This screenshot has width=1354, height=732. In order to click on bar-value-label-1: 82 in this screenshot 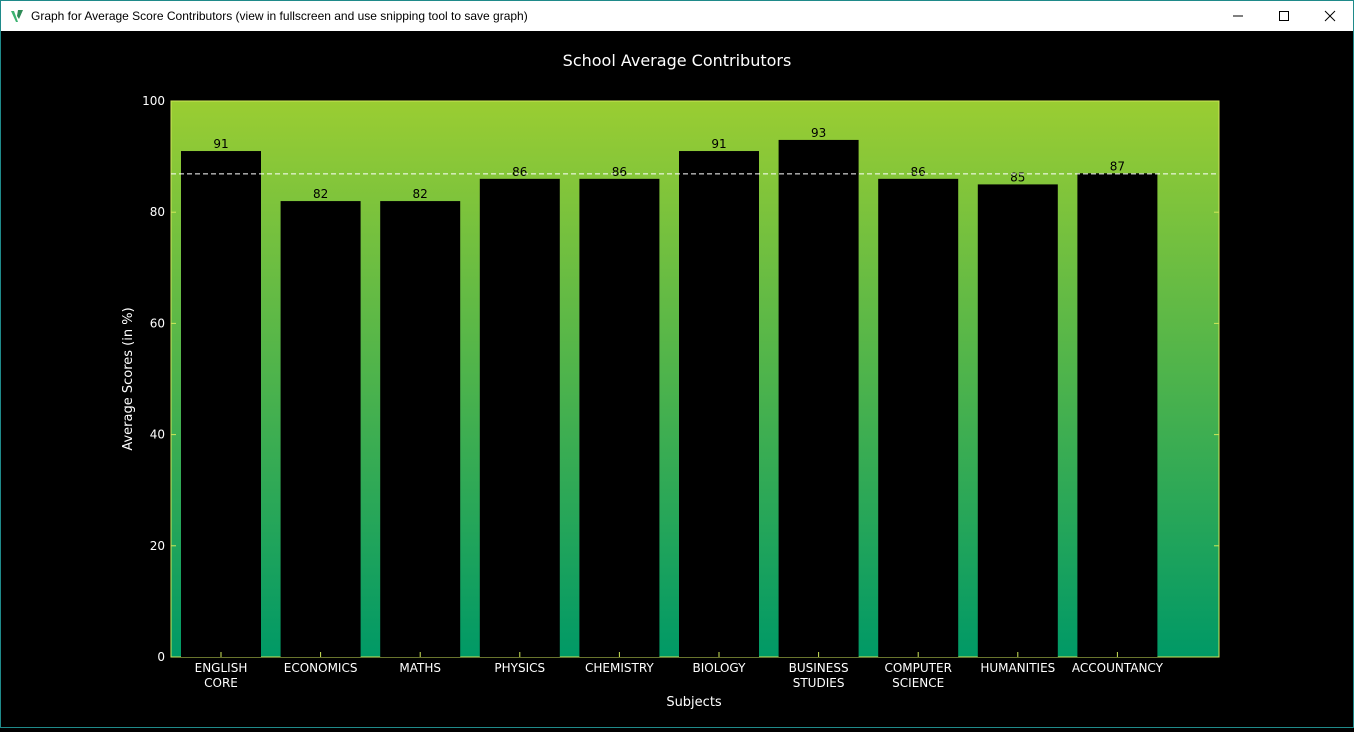, I will do `click(320, 194)`.